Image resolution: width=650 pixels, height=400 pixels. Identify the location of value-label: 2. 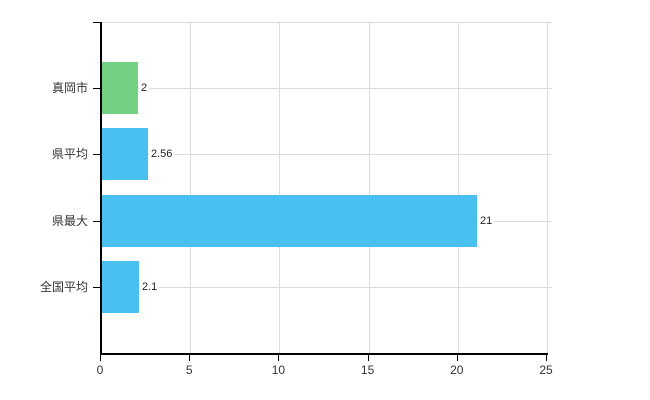
(144, 88).